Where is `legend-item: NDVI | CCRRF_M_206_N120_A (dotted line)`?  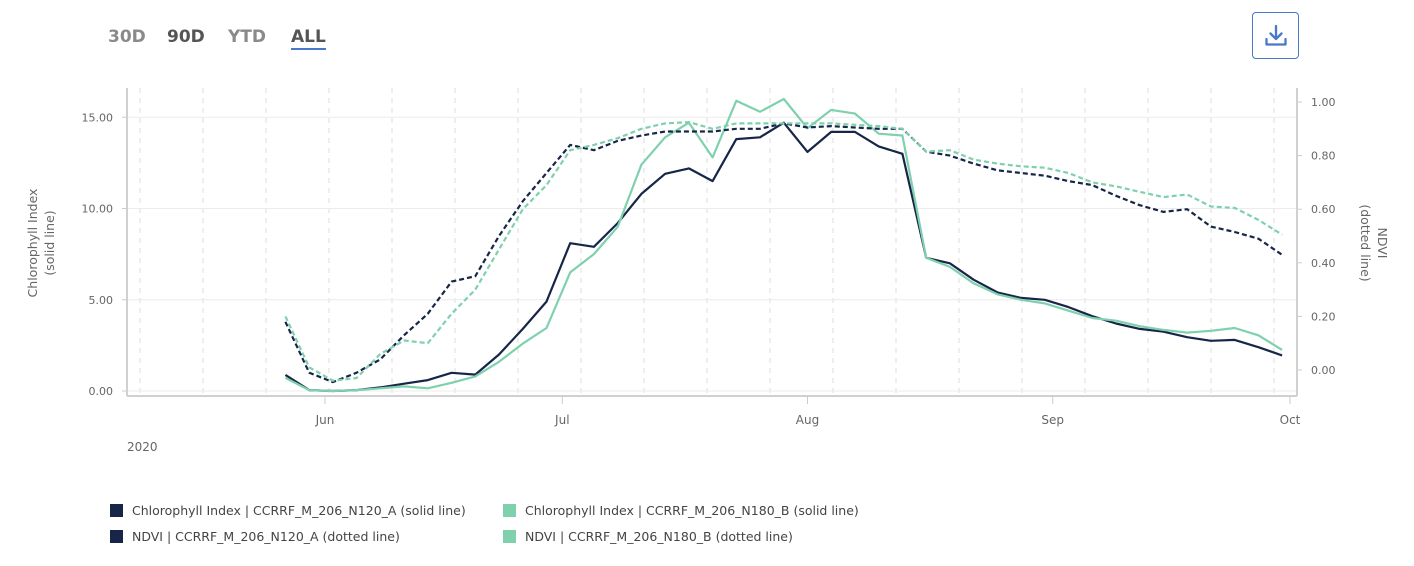 legend-item: NDVI | CCRRF_M_206_N120_A (dotted line) is located at coordinates (255, 536).